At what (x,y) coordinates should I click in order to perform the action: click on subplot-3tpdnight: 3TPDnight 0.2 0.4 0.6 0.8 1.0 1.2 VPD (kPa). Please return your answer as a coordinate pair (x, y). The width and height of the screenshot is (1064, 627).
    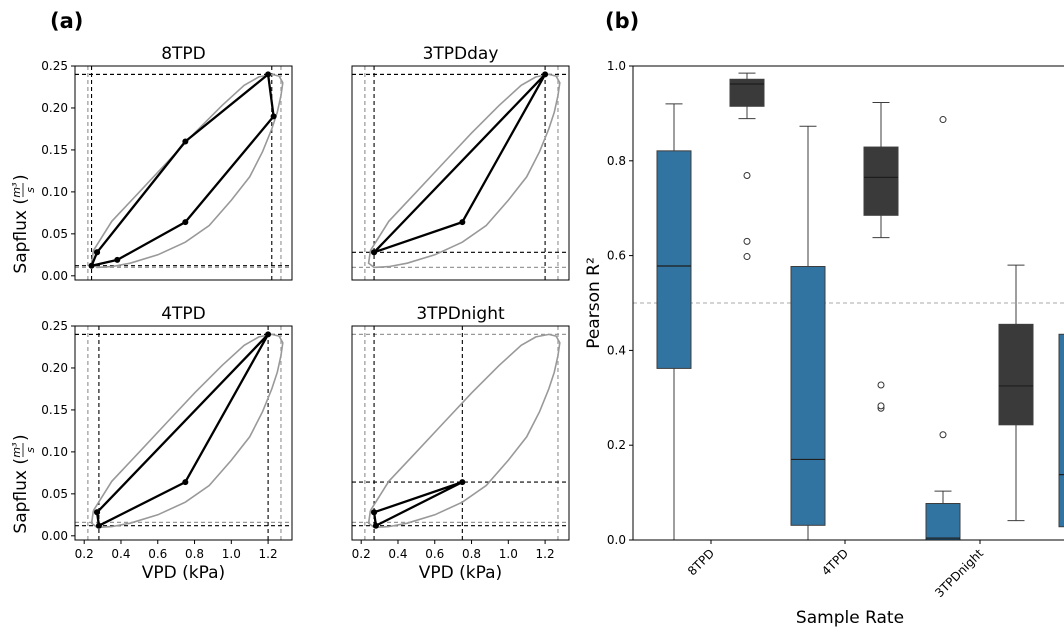
    Looking at the image, I should click on (460, 443).